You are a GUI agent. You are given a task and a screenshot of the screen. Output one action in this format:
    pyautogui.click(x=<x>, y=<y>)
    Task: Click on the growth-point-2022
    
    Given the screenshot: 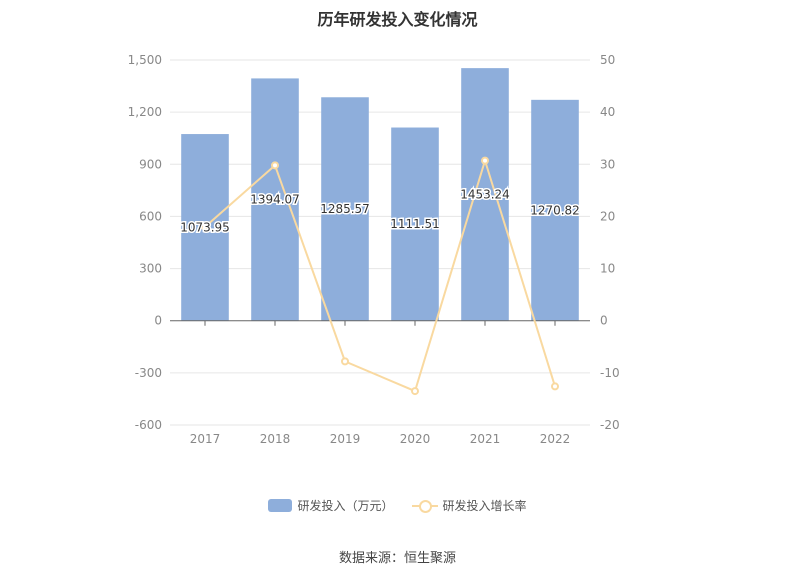 What is the action you would take?
    pyautogui.click(x=555, y=386)
    